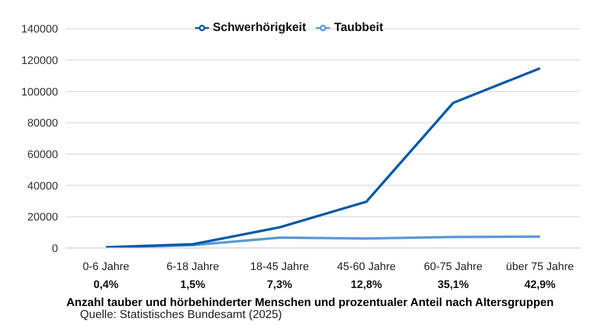 The width and height of the screenshot is (600, 333). I want to click on text: 7,3%, so click(279, 285).